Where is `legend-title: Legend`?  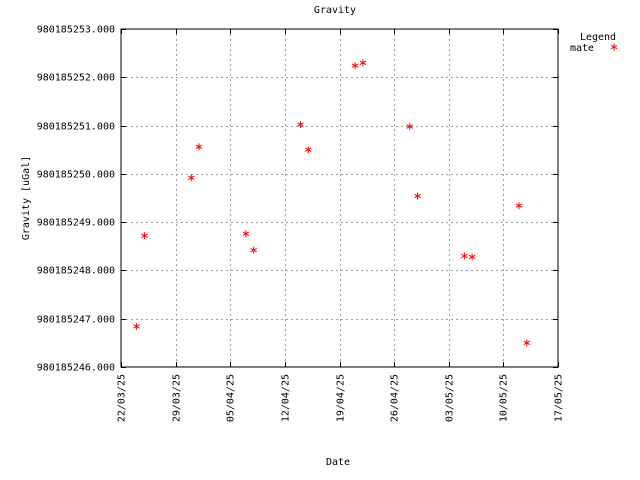
legend-title: Legend is located at coordinates (598, 37).